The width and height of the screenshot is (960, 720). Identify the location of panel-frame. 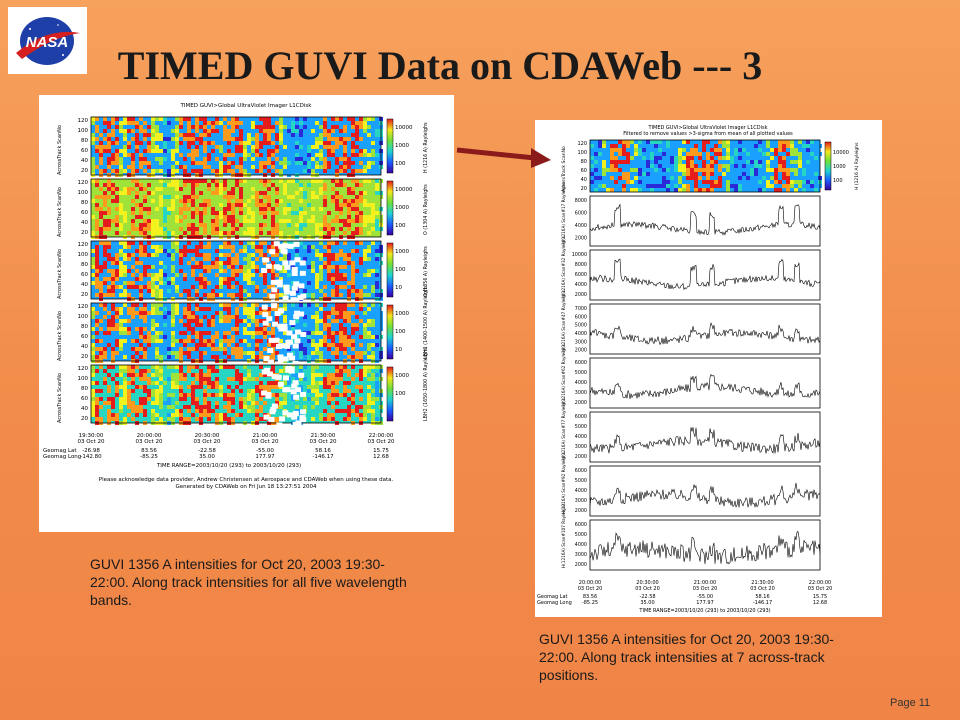
(236, 146).